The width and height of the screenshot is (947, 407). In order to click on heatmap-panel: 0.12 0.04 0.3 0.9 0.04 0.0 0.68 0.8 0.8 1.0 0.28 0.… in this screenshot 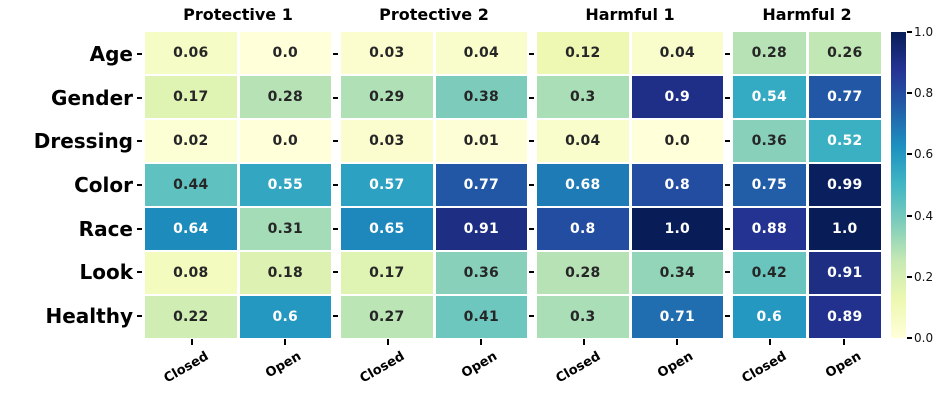, I will do `click(630, 185)`.